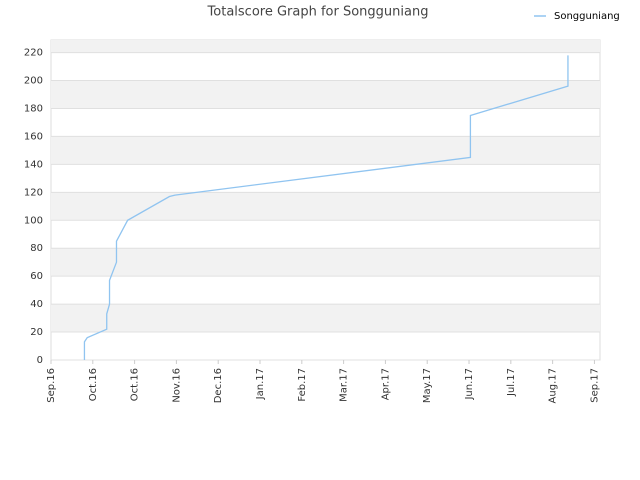 The image size is (640, 480). What do you see at coordinates (36, 304) in the screenshot?
I see `y-tick-label: 40` at bounding box center [36, 304].